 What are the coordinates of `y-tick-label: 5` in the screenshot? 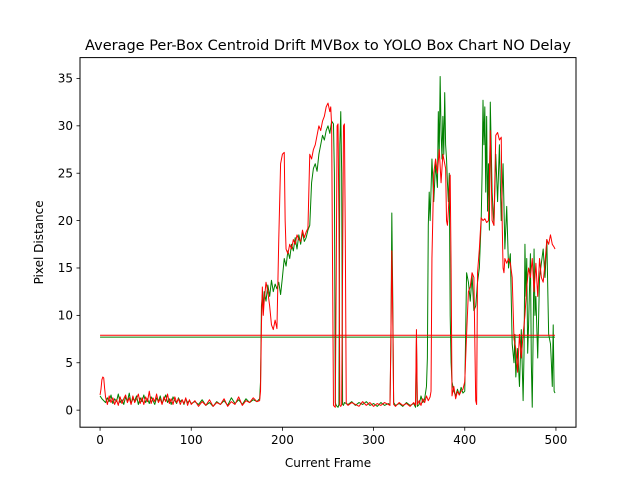 It's located at (69, 363).